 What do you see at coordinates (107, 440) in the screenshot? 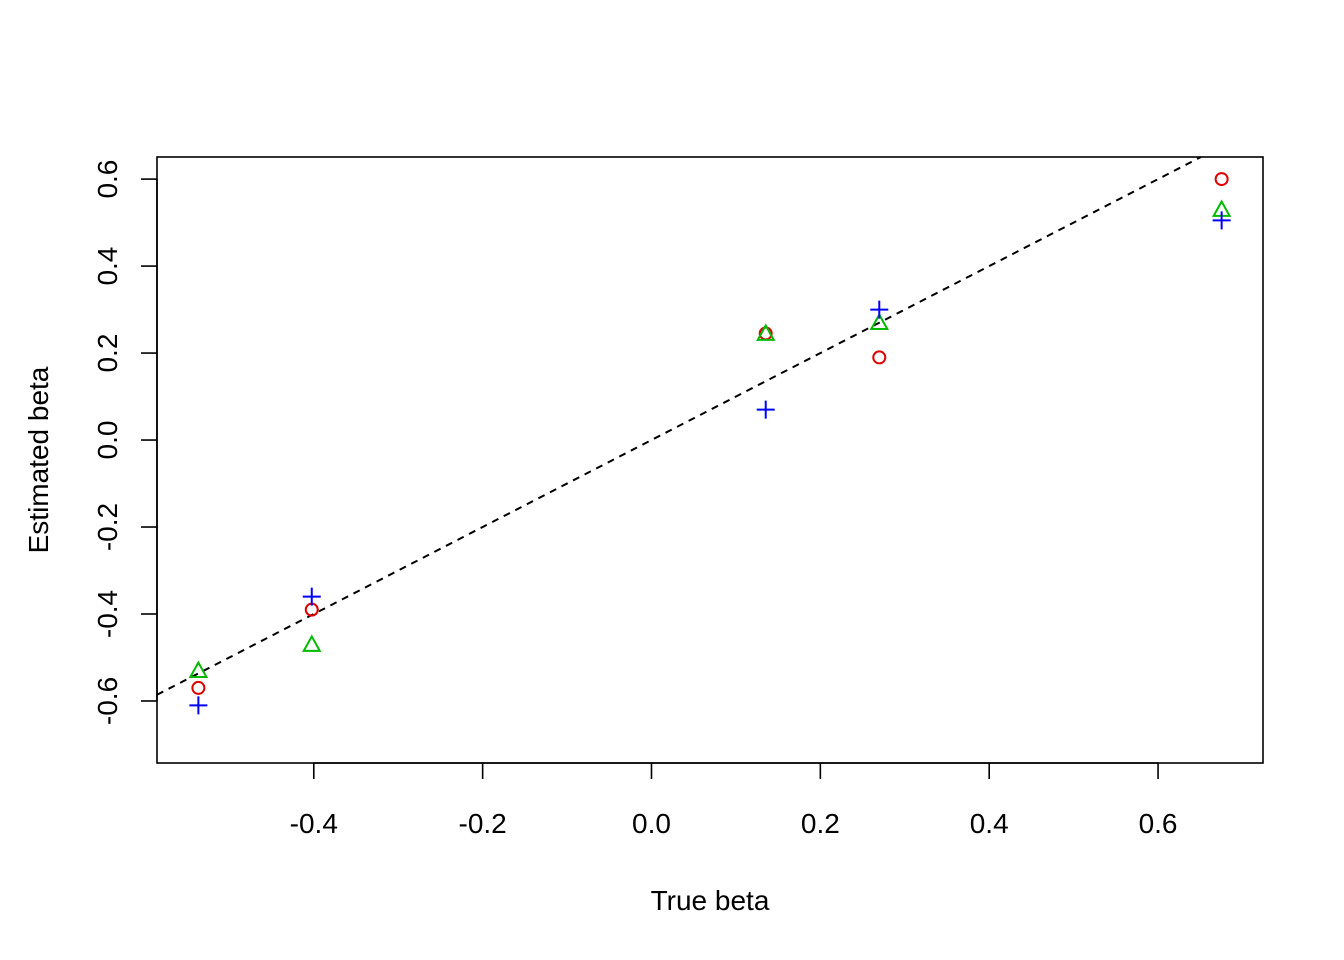
I see `y-tick-label: 0.0` at bounding box center [107, 440].